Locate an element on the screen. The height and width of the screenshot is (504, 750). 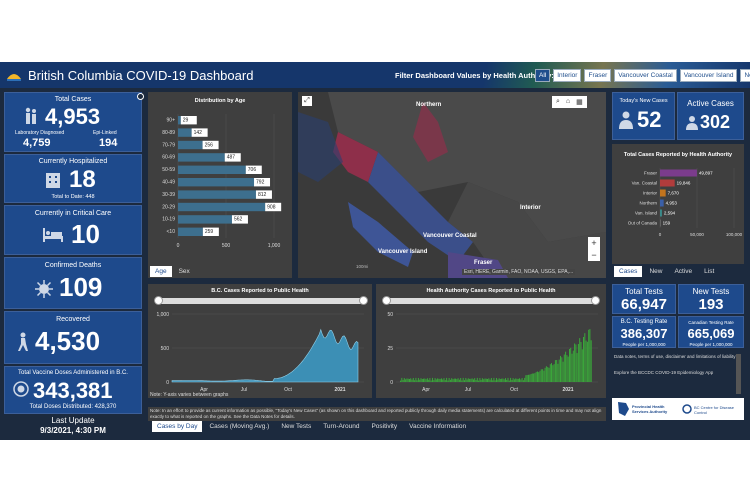
tab-cases-moving-avg: Cases (Moving Avg.) is located at coordinates (239, 426).